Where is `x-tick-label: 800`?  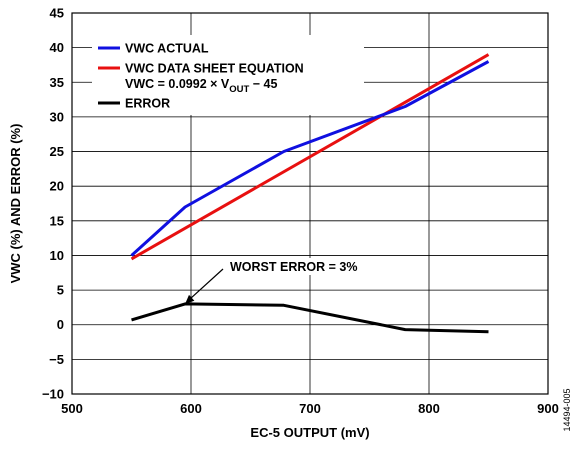 x-tick-label: 800 is located at coordinates (429, 408).